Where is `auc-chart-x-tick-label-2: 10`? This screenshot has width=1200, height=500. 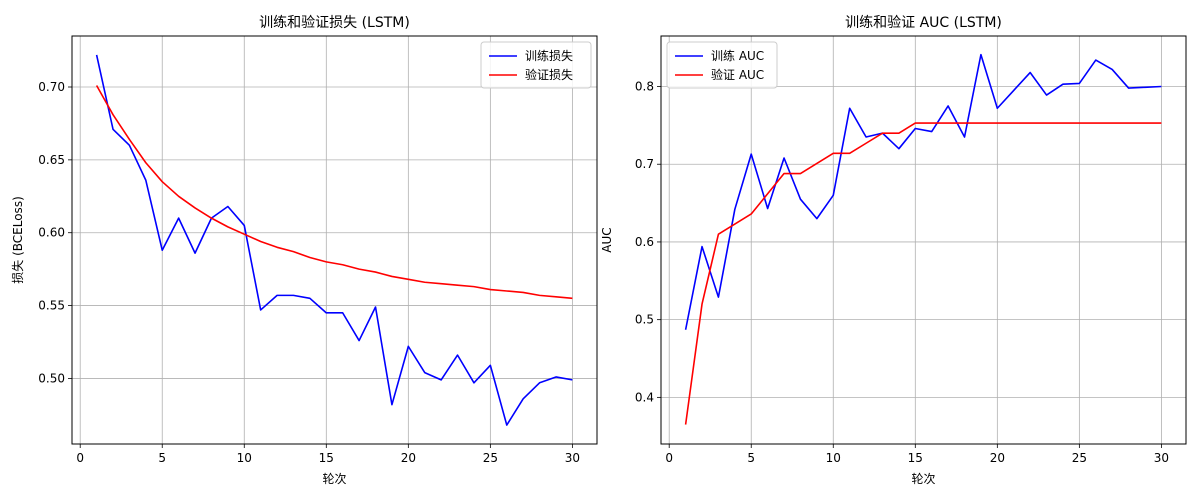 auc-chart-x-tick-label-2: 10 is located at coordinates (833, 458).